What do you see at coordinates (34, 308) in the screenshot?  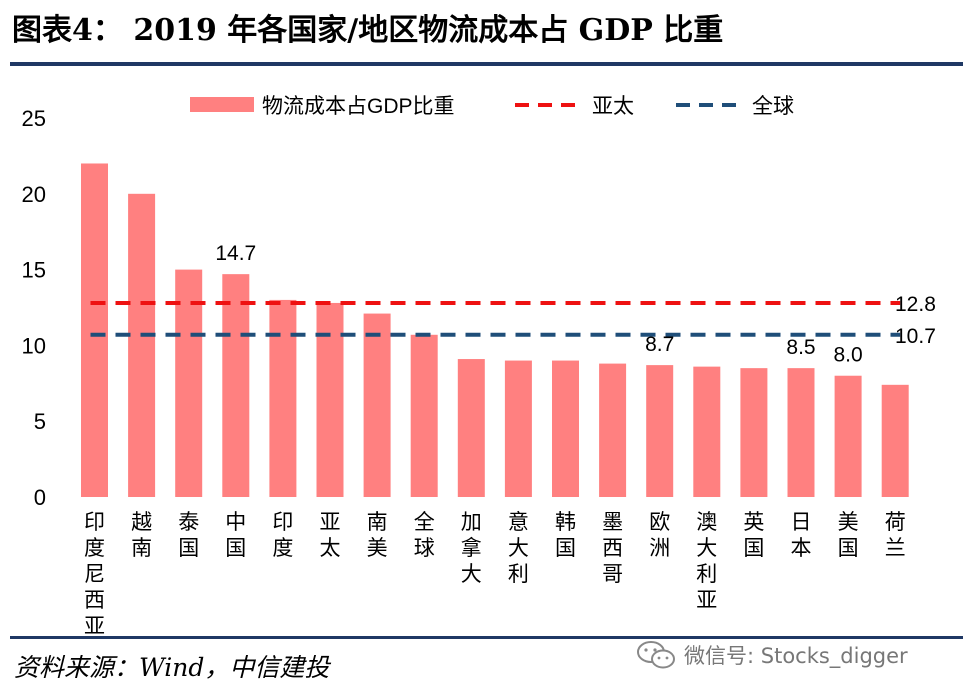 I see `y-axis: 0 5 10 15 20 25` at bounding box center [34, 308].